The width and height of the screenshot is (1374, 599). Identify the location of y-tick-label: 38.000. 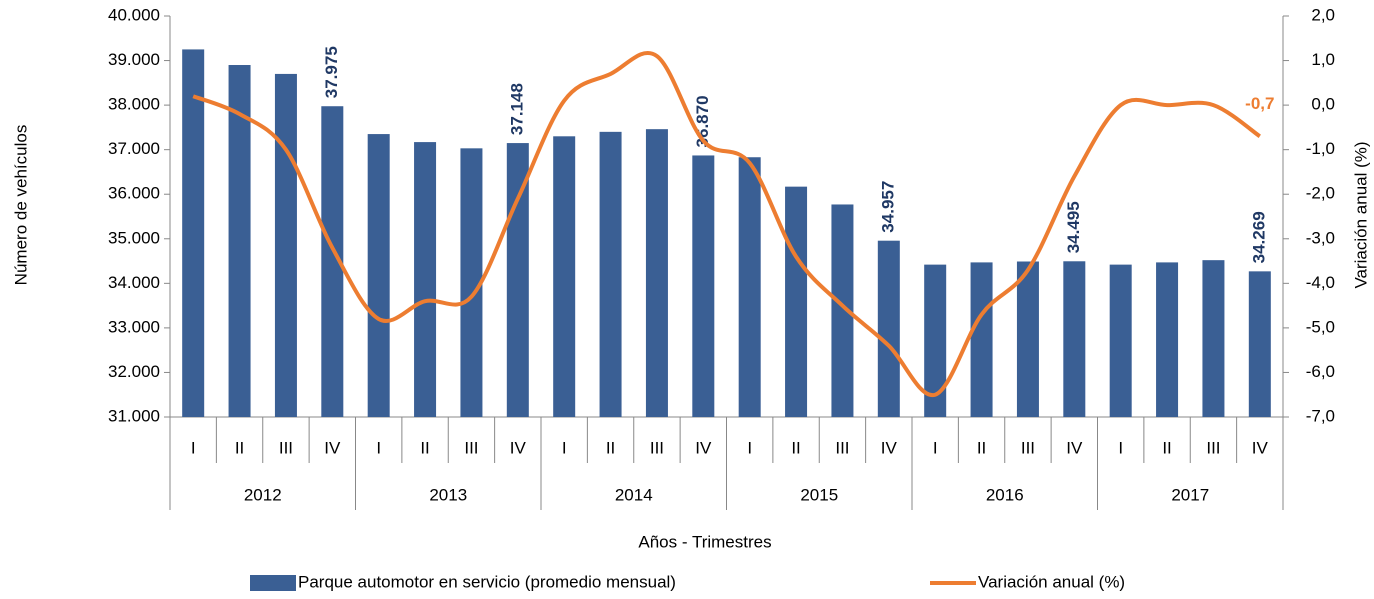
(134, 104).